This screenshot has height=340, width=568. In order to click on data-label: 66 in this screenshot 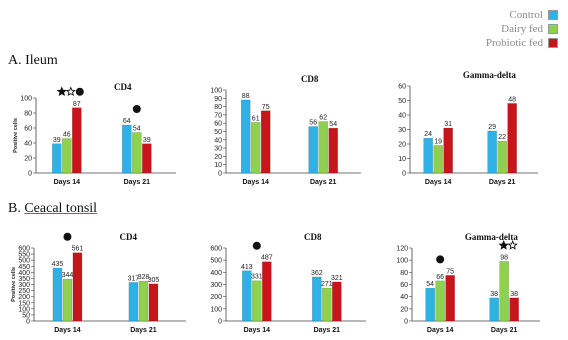, I will do `click(440, 277)`.